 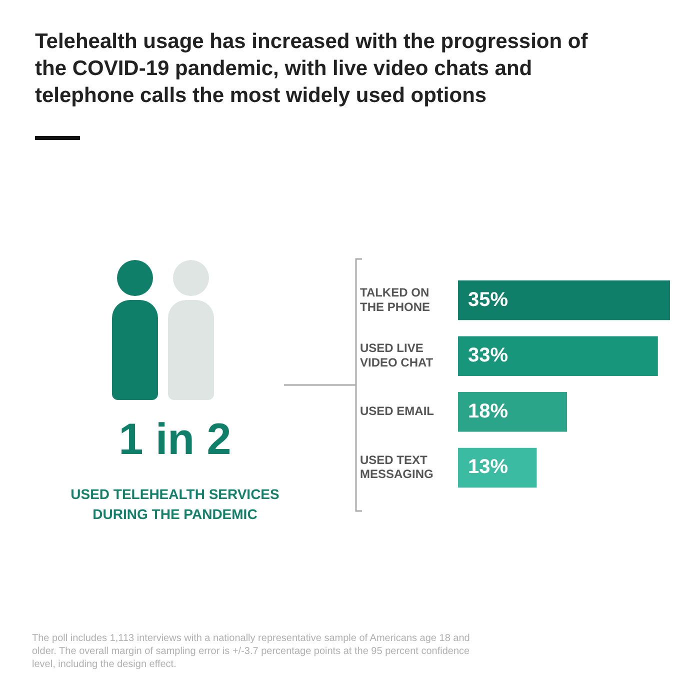 I want to click on text: The poll includes 1,113 interviews with a nationally representative sample of Americans age 18 and older. The overall margin of sampling error is +/-3.7 percentage points at the 95 percent confidence level, including the design effect., so click(x=251, y=651).